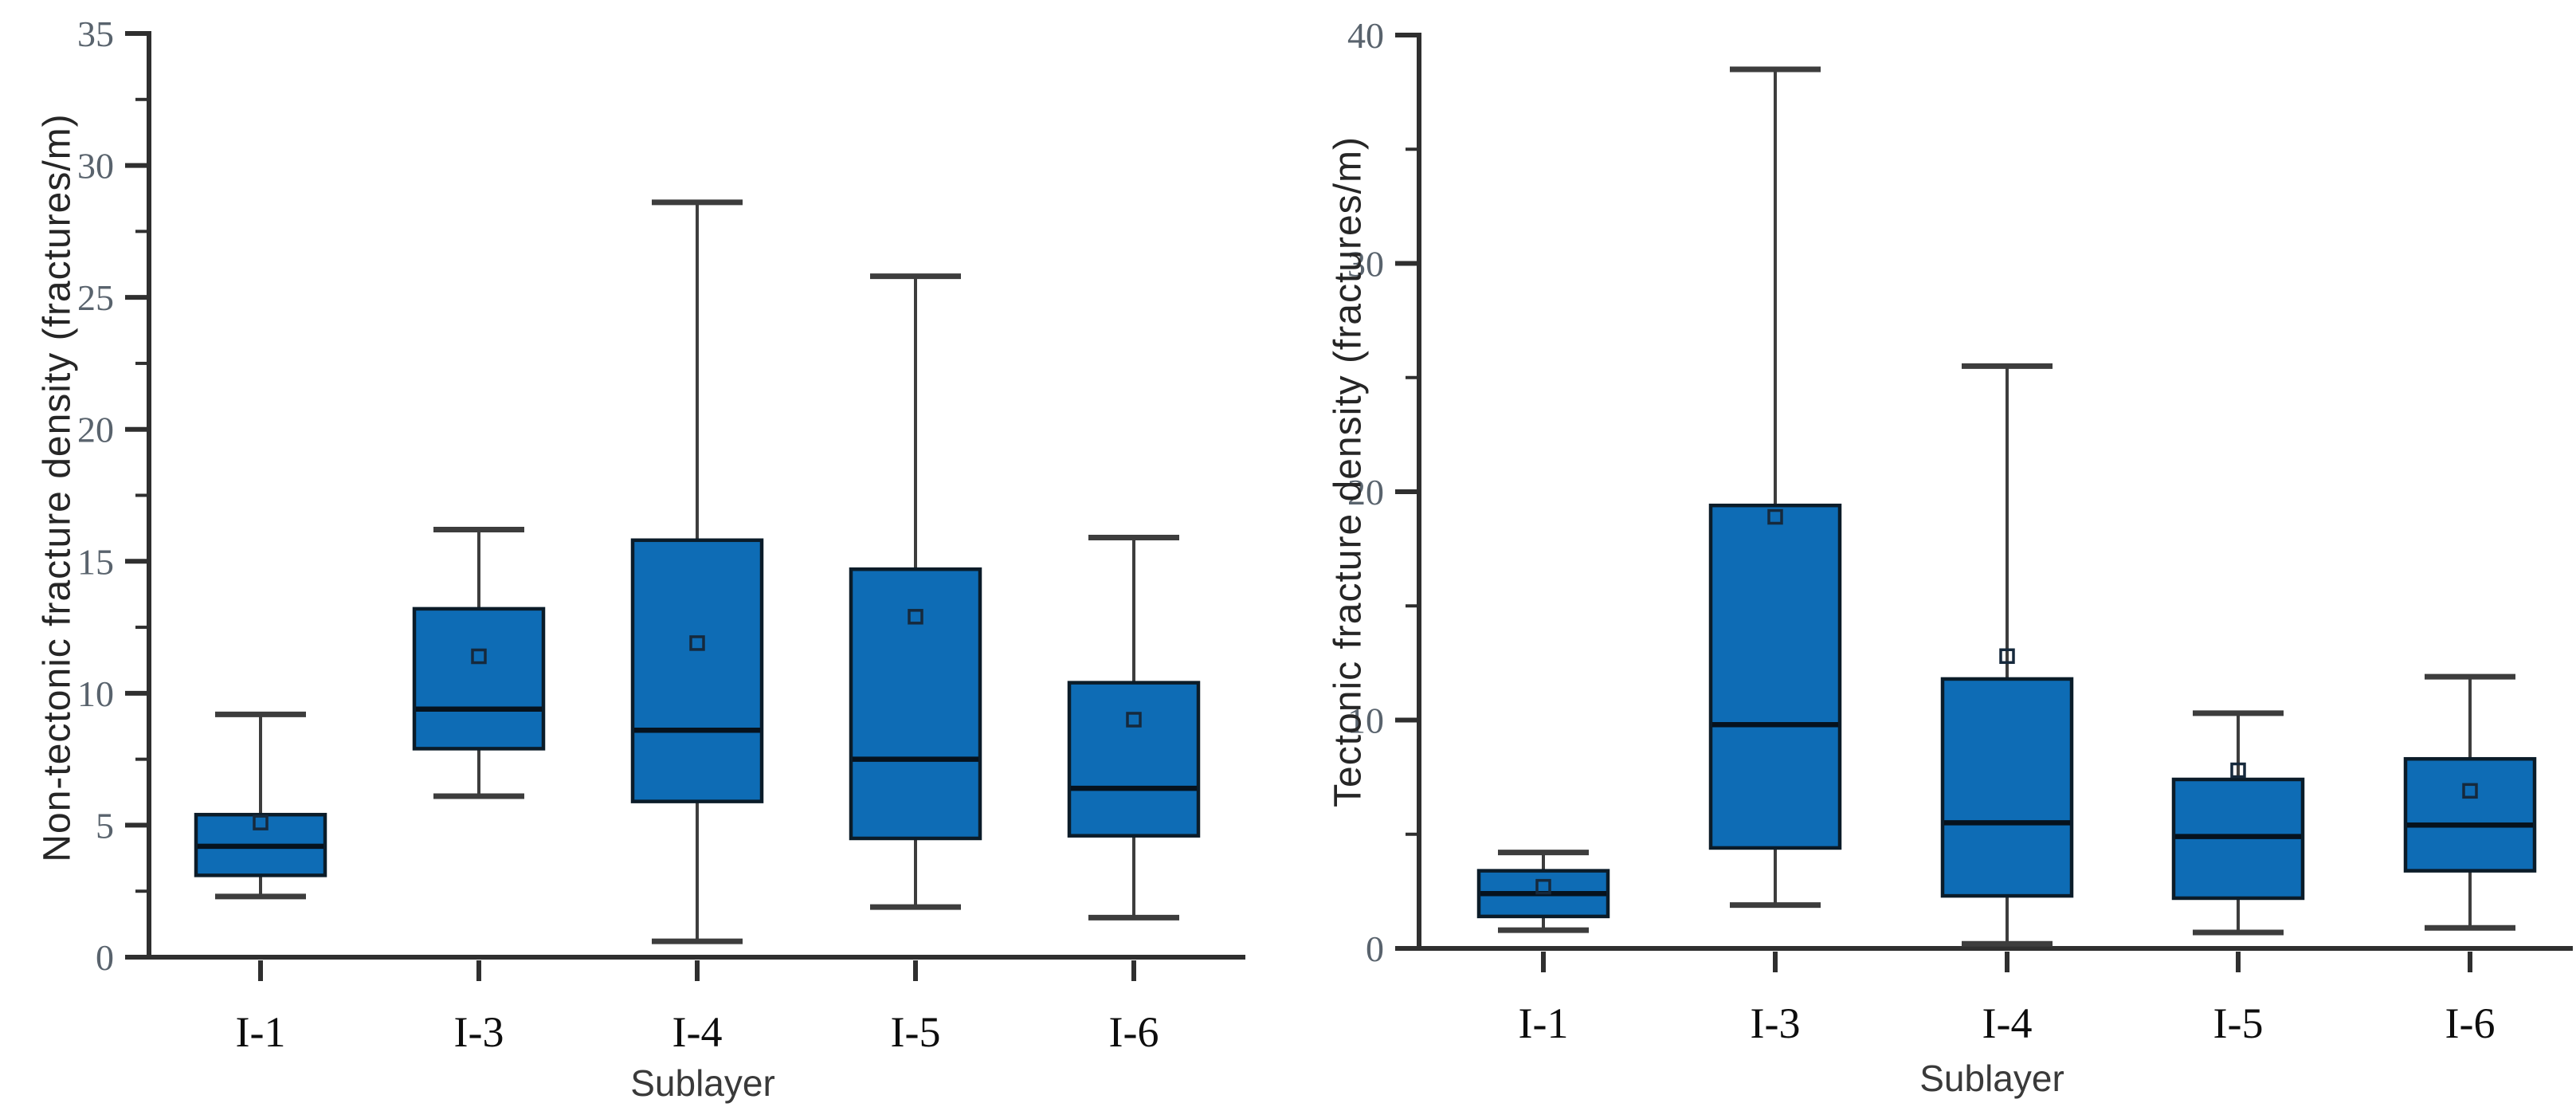  Describe the element at coordinates (95, 34) in the screenshot. I see `y-tick-label: 35` at that location.